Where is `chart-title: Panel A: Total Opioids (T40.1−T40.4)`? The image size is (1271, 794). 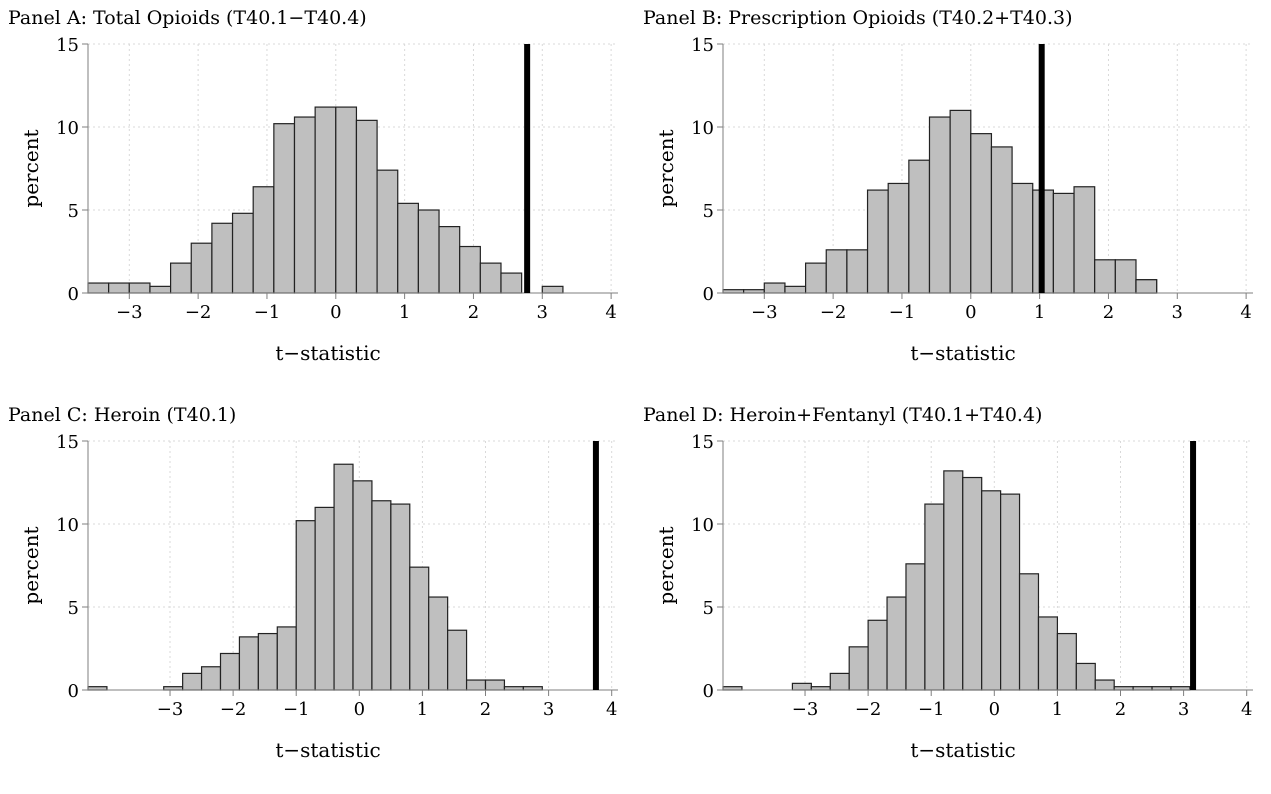 chart-title: Panel A: Total Opioids (T40.1−T40.4) is located at coordinates (187, 18).